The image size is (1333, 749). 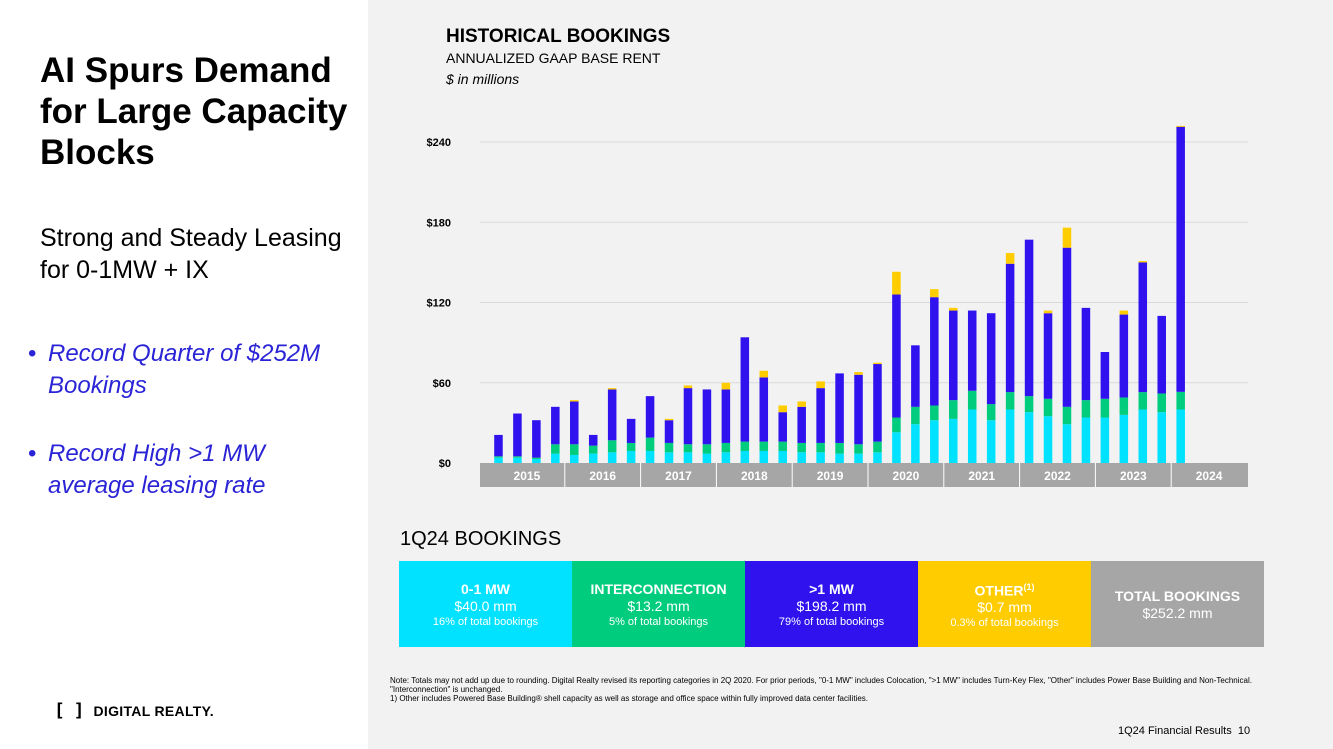 I want to click on y-tick-label: $180, so click(x=439, y=223).